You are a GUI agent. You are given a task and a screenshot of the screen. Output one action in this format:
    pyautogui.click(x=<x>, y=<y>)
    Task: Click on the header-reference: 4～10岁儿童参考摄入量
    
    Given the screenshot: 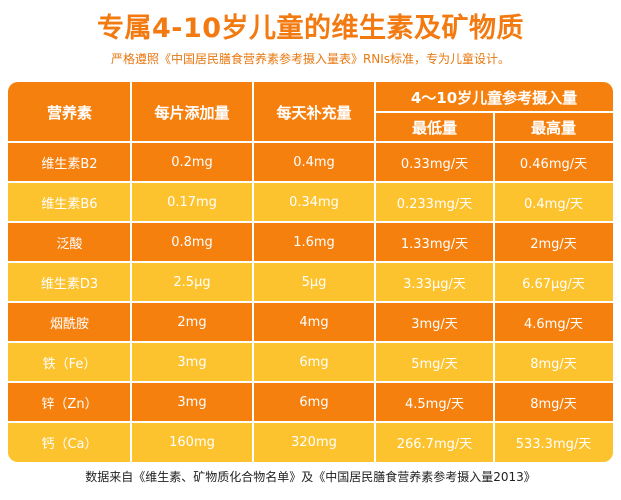 What is the action you would take?
    pyautogui.click(x=494, y=97)
    